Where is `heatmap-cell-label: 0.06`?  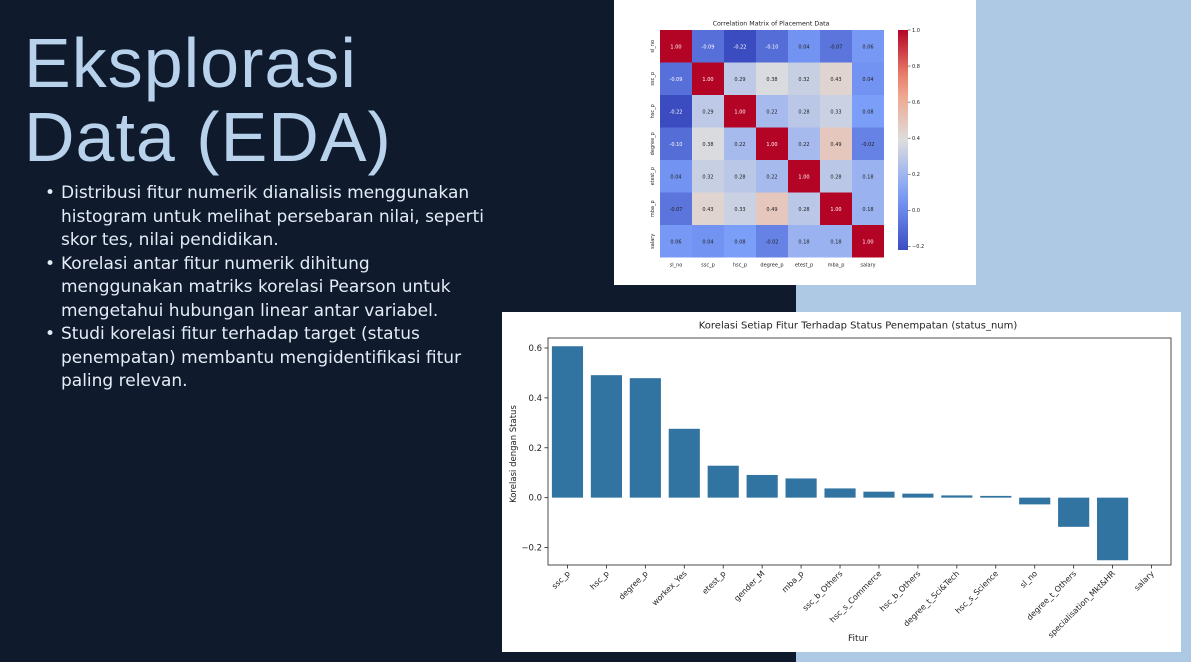
heatmap-cell-label: 0.06 is located at coordinates (675, 242).